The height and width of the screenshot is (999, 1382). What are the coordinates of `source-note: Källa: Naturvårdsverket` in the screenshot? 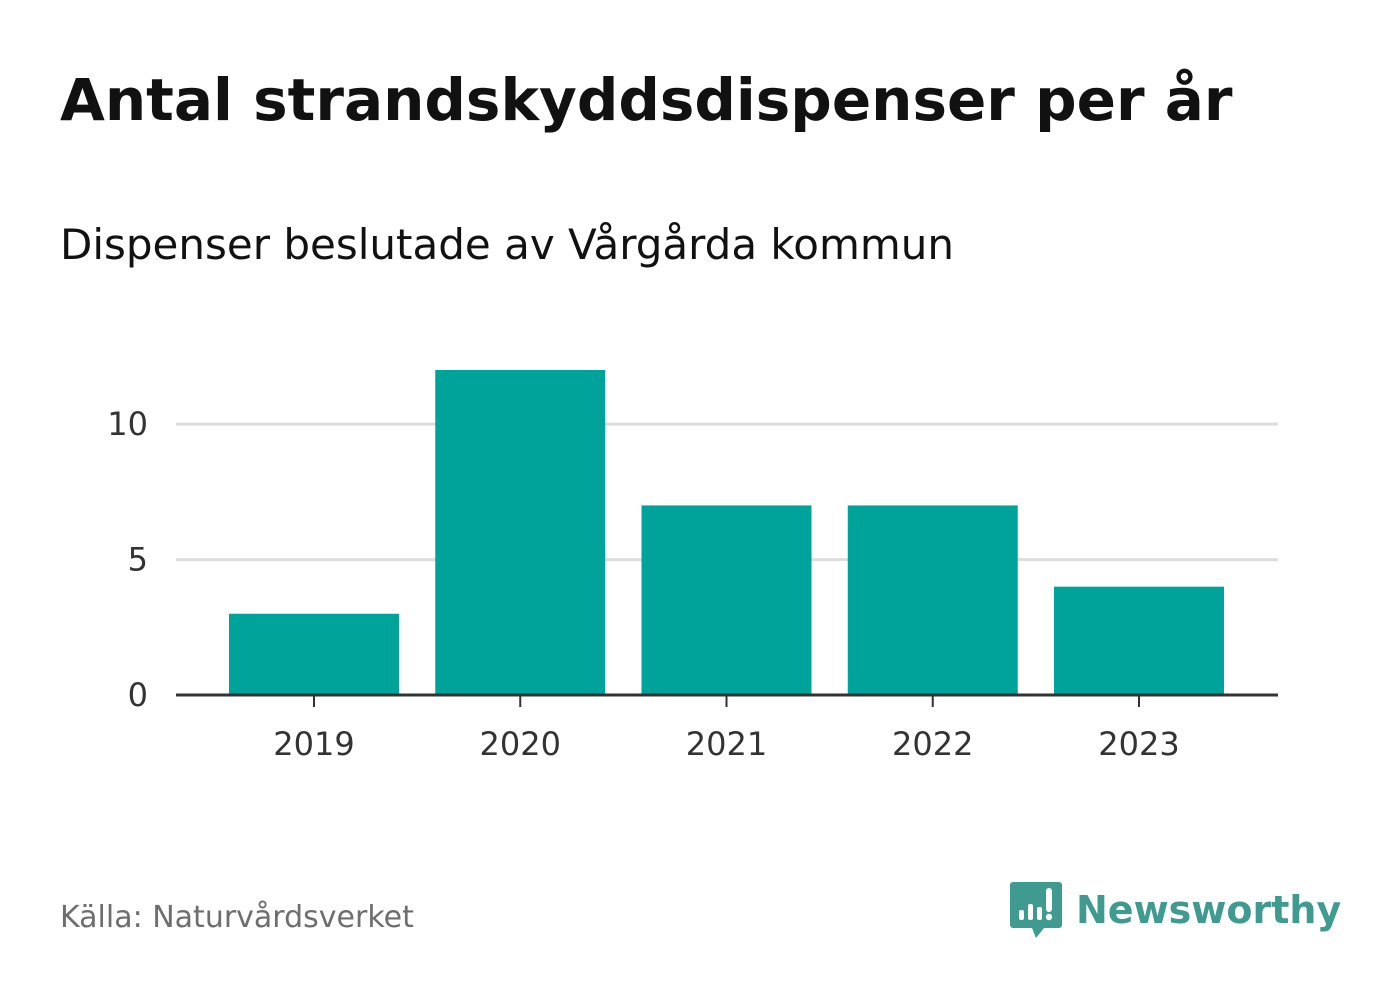 It's located at (237, 917).